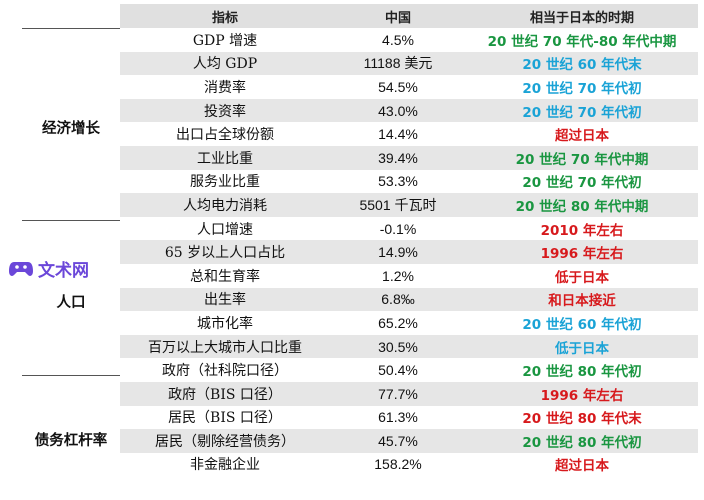  What do you see at coordinates (398, 157) in the screenshot?
I see `china-value-cell: 39.4%` at bounding box center [398, 157].